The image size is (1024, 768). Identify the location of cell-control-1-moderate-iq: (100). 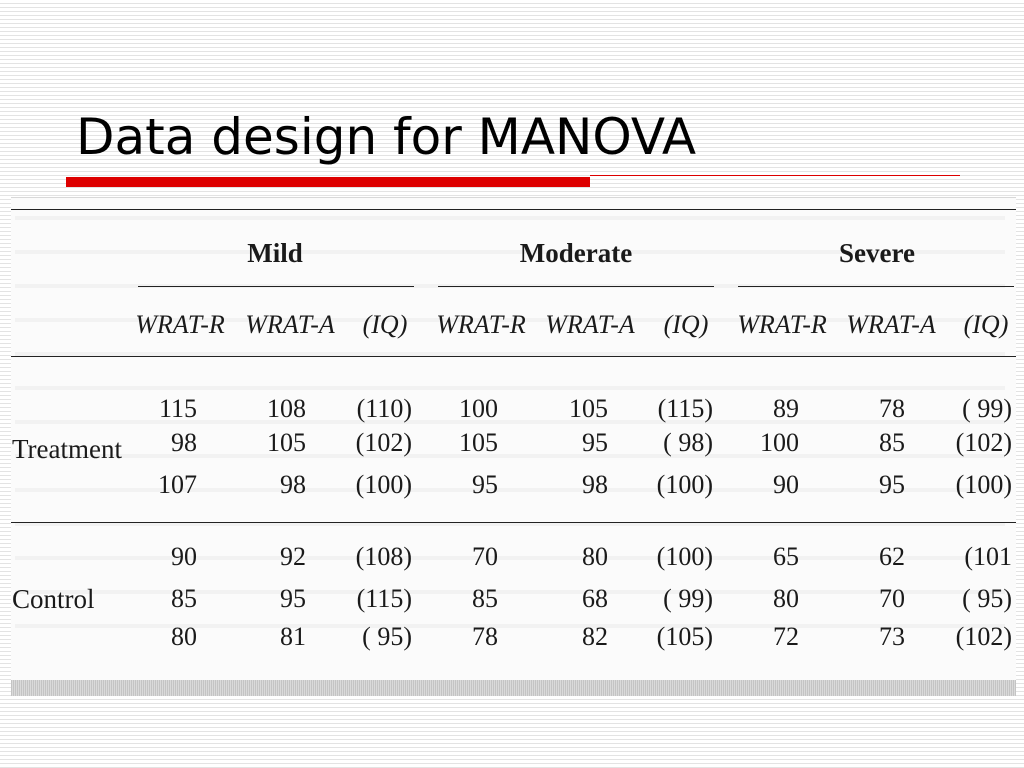
(684, 556).